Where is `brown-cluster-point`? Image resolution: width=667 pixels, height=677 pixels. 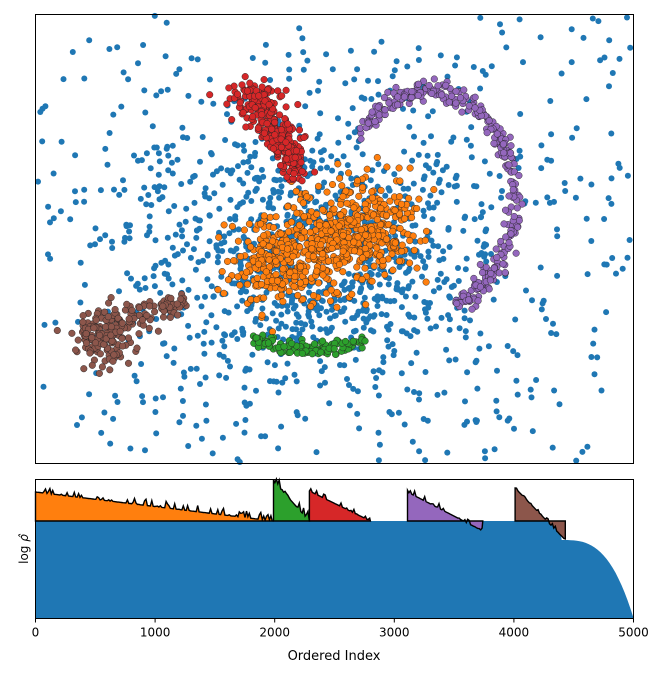 brown-cluster-point is located at coordinates (76, 350).